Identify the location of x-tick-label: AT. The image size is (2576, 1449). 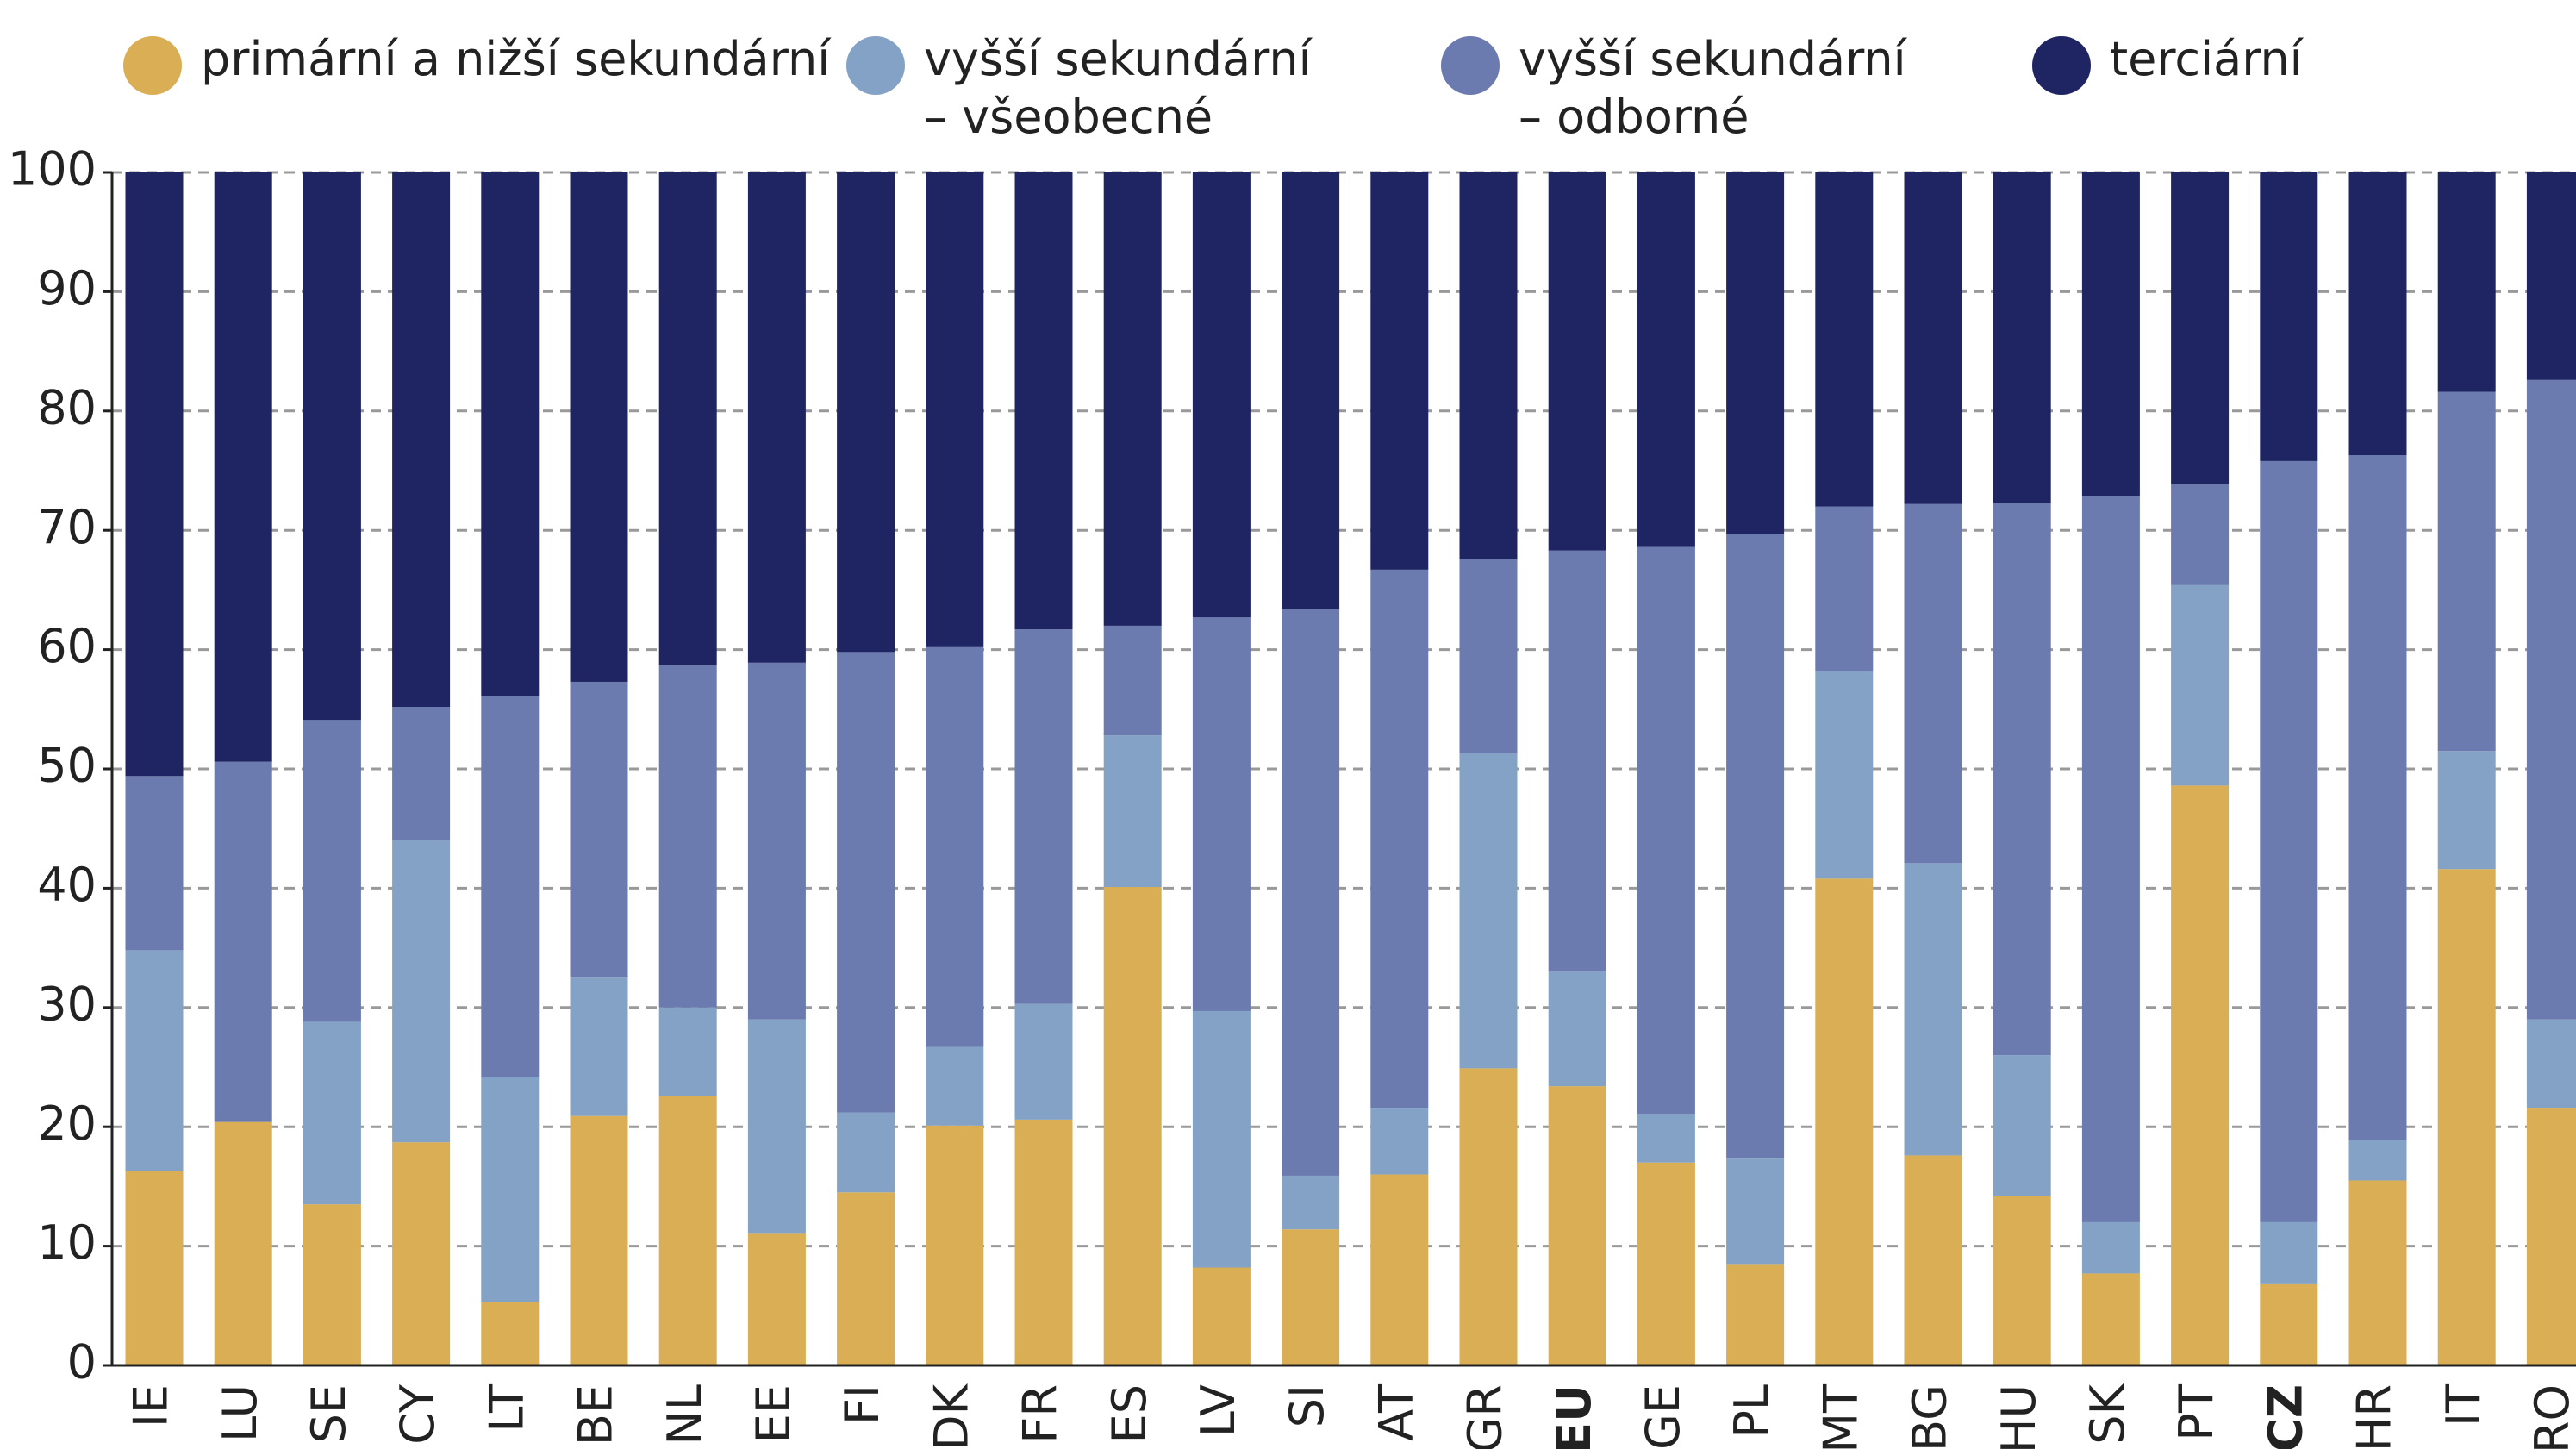
(1396, 1412).